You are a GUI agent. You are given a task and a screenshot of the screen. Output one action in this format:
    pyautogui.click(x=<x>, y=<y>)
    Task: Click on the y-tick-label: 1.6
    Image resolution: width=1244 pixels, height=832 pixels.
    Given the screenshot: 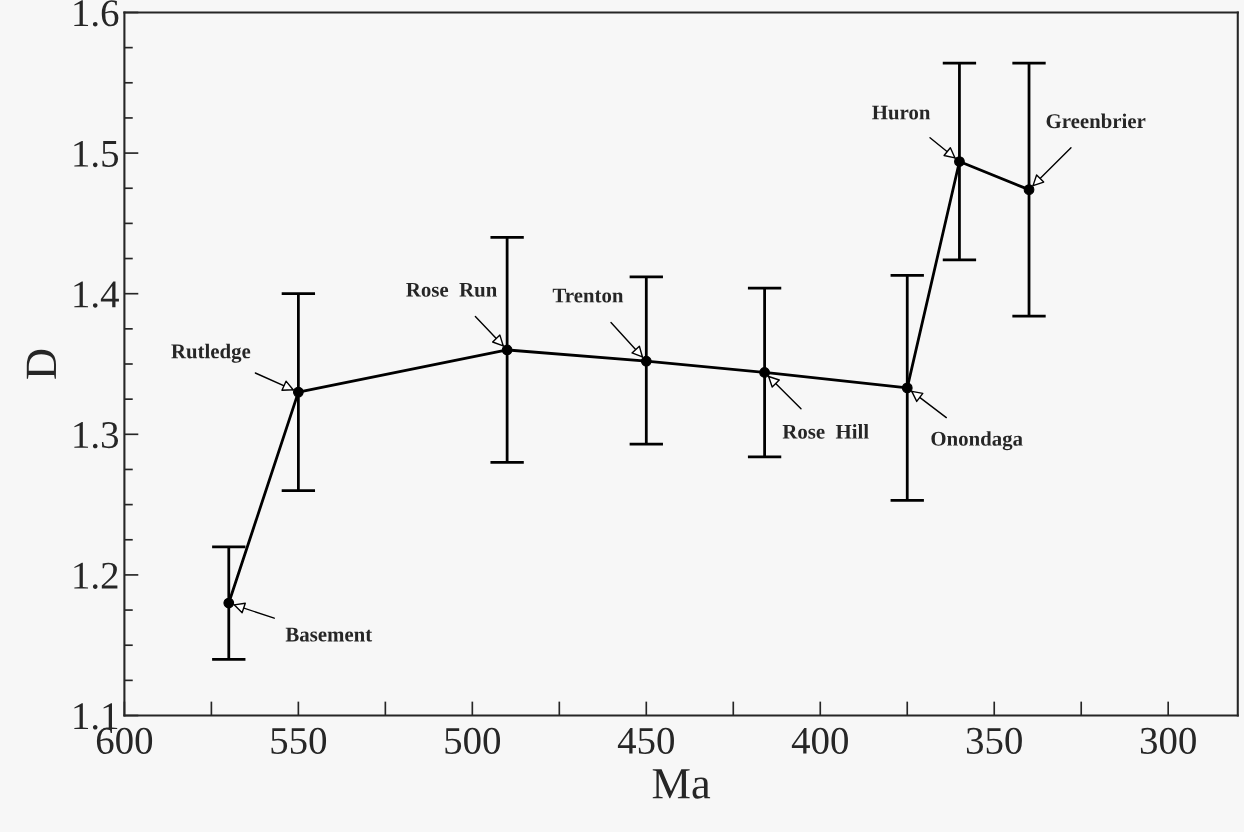 What is the action you would take?
    pyautogui.click(x=96, y=13)
    